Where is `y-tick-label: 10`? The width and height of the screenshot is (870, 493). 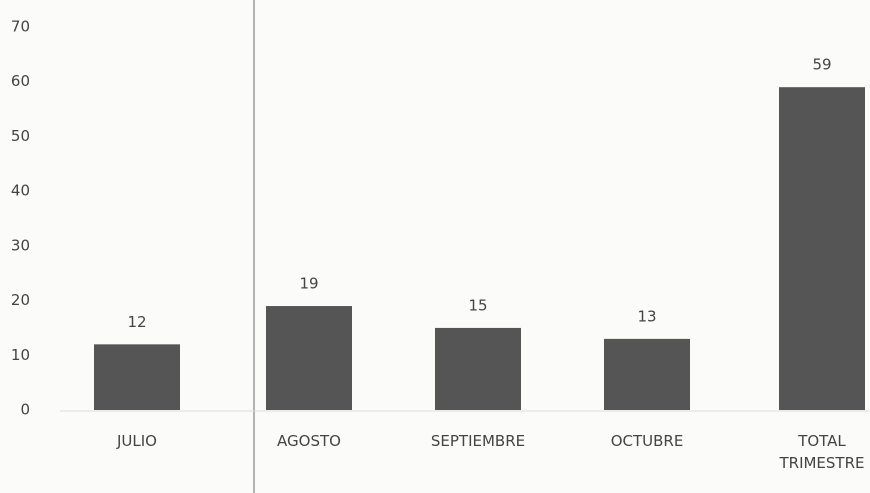 y-tick-label: 10 is located at coordinates (20, 355).